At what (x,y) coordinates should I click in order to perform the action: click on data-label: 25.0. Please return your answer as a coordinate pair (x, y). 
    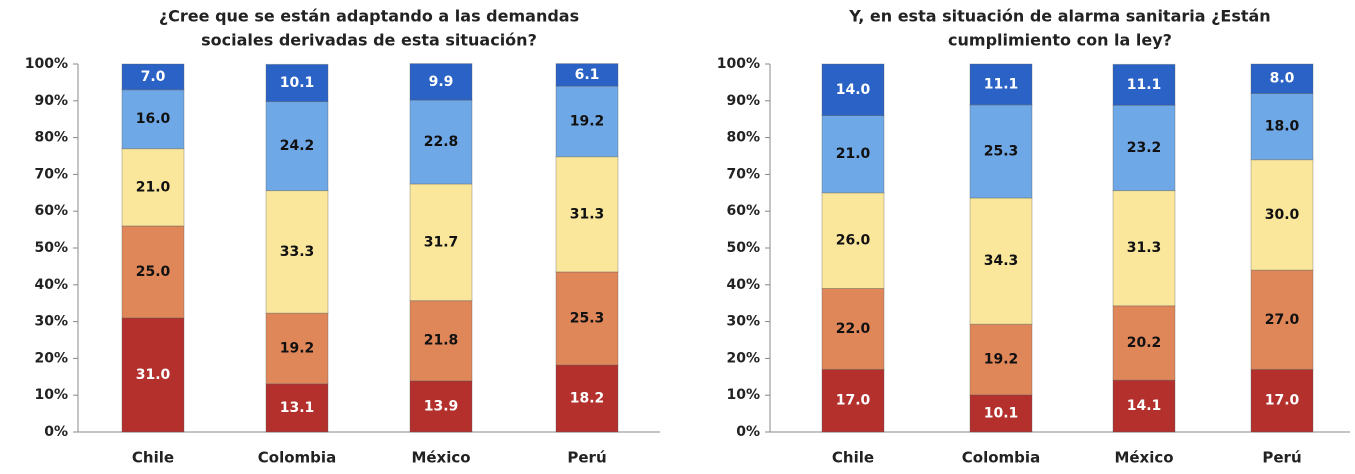
    Looking at the image, I should click on (153, 272).